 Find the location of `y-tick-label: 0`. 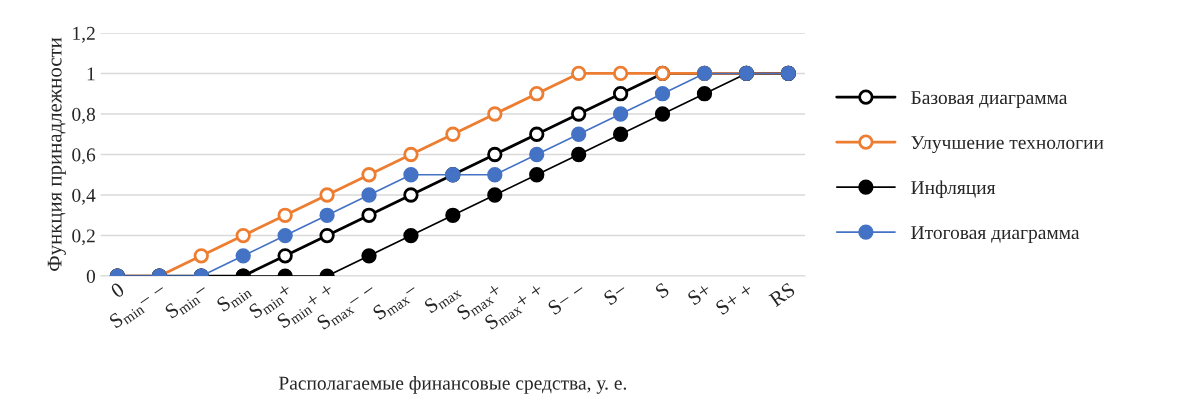

y-tick-label: 0 is located at coordinates (91, 276).